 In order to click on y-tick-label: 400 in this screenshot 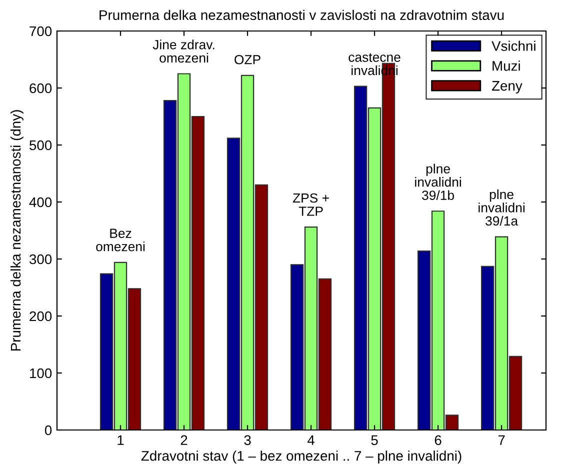, I will do `click(40, 202)`.